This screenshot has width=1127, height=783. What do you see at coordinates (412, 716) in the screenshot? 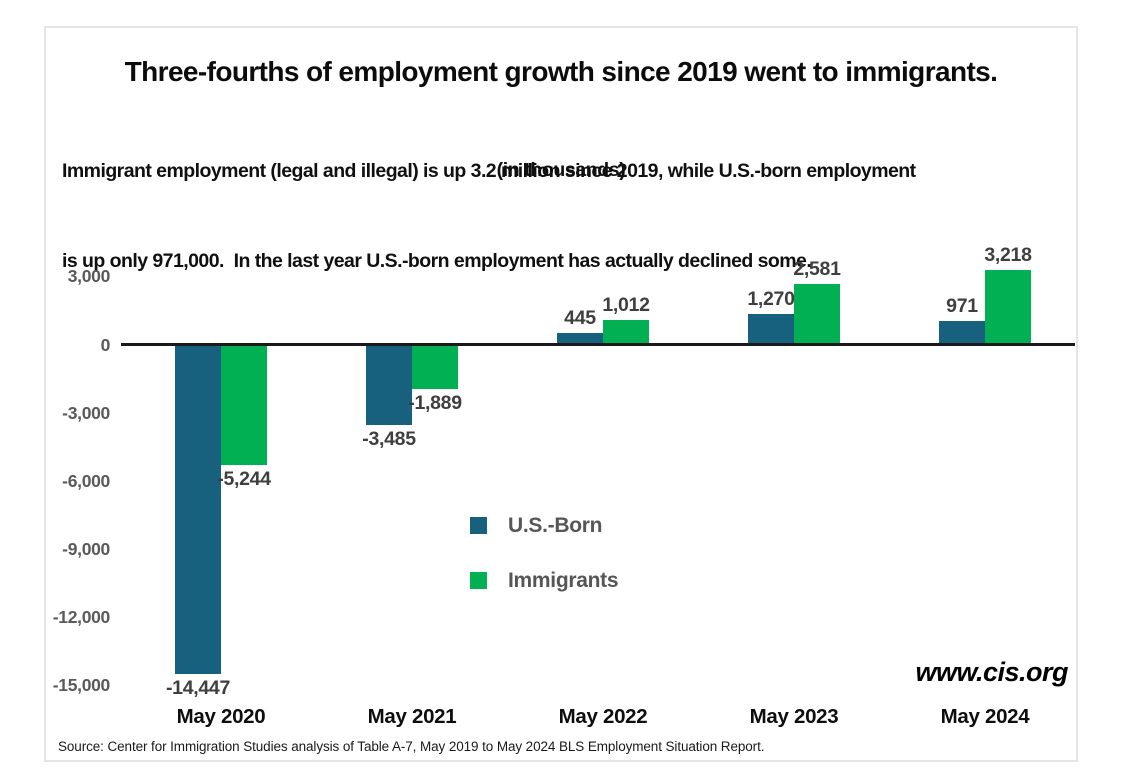
I see `x-category-label: May 2021` at bounding box center [412, 716].